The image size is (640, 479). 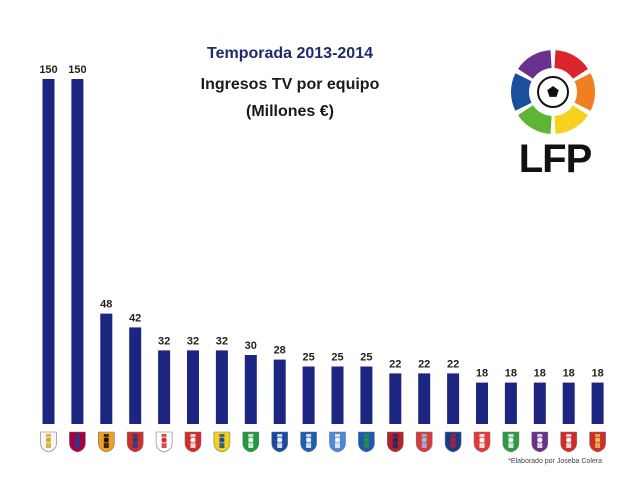 What do you see at coordinates (424, 364) in the screenshot?
I see `value-label-14: 22` at bounding box center [424, 364].